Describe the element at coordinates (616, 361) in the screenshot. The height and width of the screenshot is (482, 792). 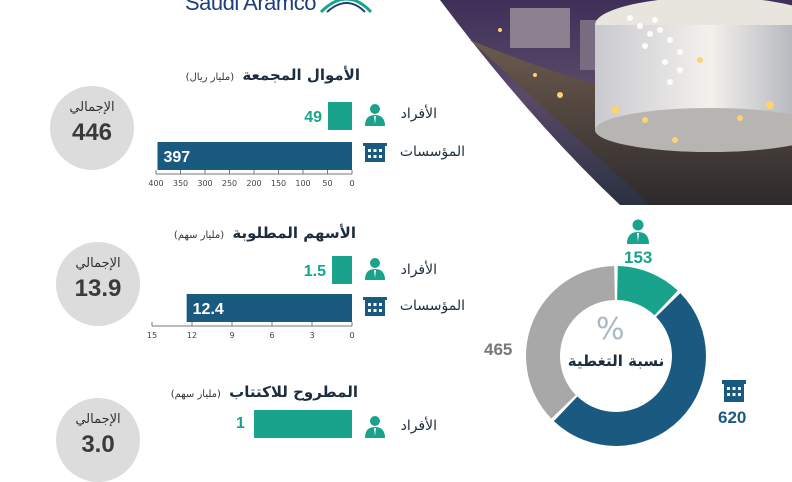
I see `coverage-title: نسبة التغطية` at that location.